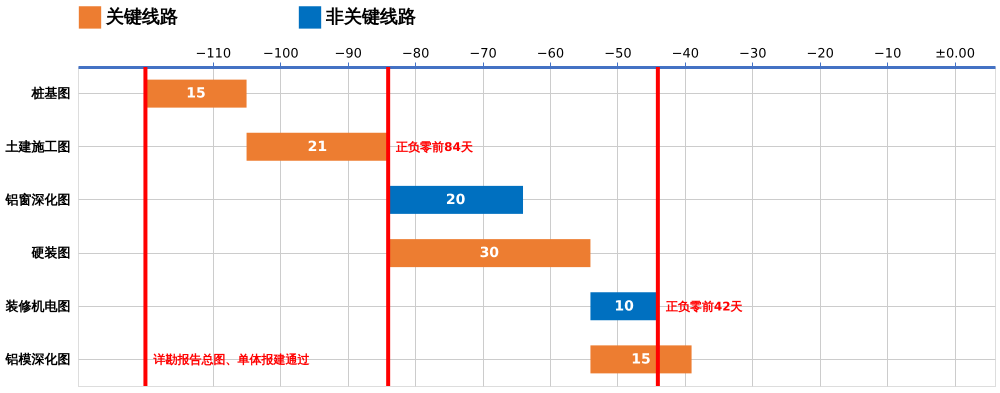 This screenshot has width=1000, height=393. What do you see at coordinates (37, 200) in the screenshot?
I see `y-tick-label: 铝窗深化图` at bounding box center [37, 200].